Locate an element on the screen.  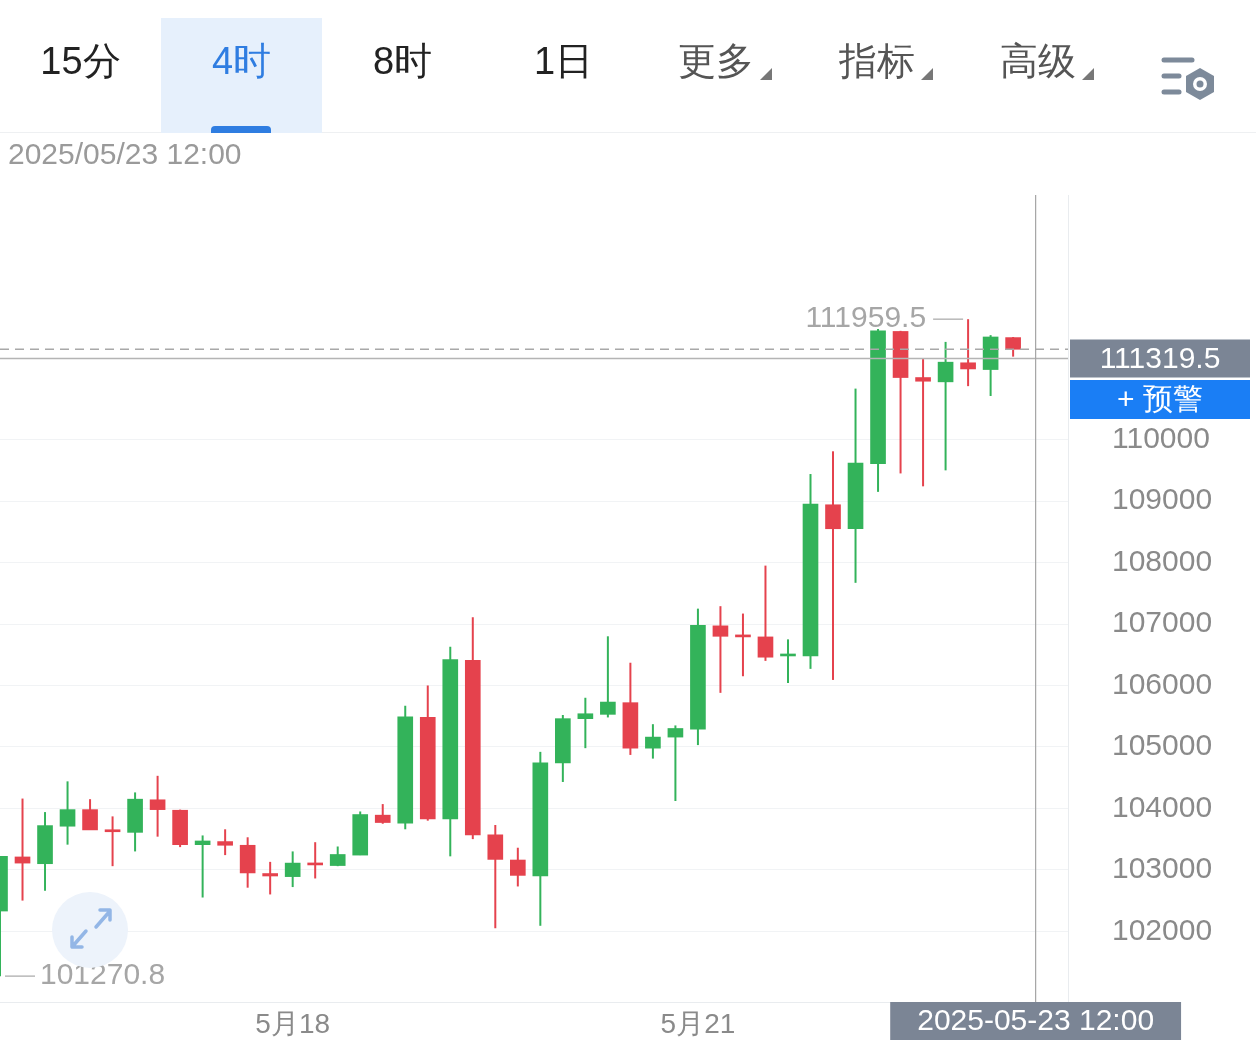
y-tick-label: 103000 is located at coordinates (1162, 868).